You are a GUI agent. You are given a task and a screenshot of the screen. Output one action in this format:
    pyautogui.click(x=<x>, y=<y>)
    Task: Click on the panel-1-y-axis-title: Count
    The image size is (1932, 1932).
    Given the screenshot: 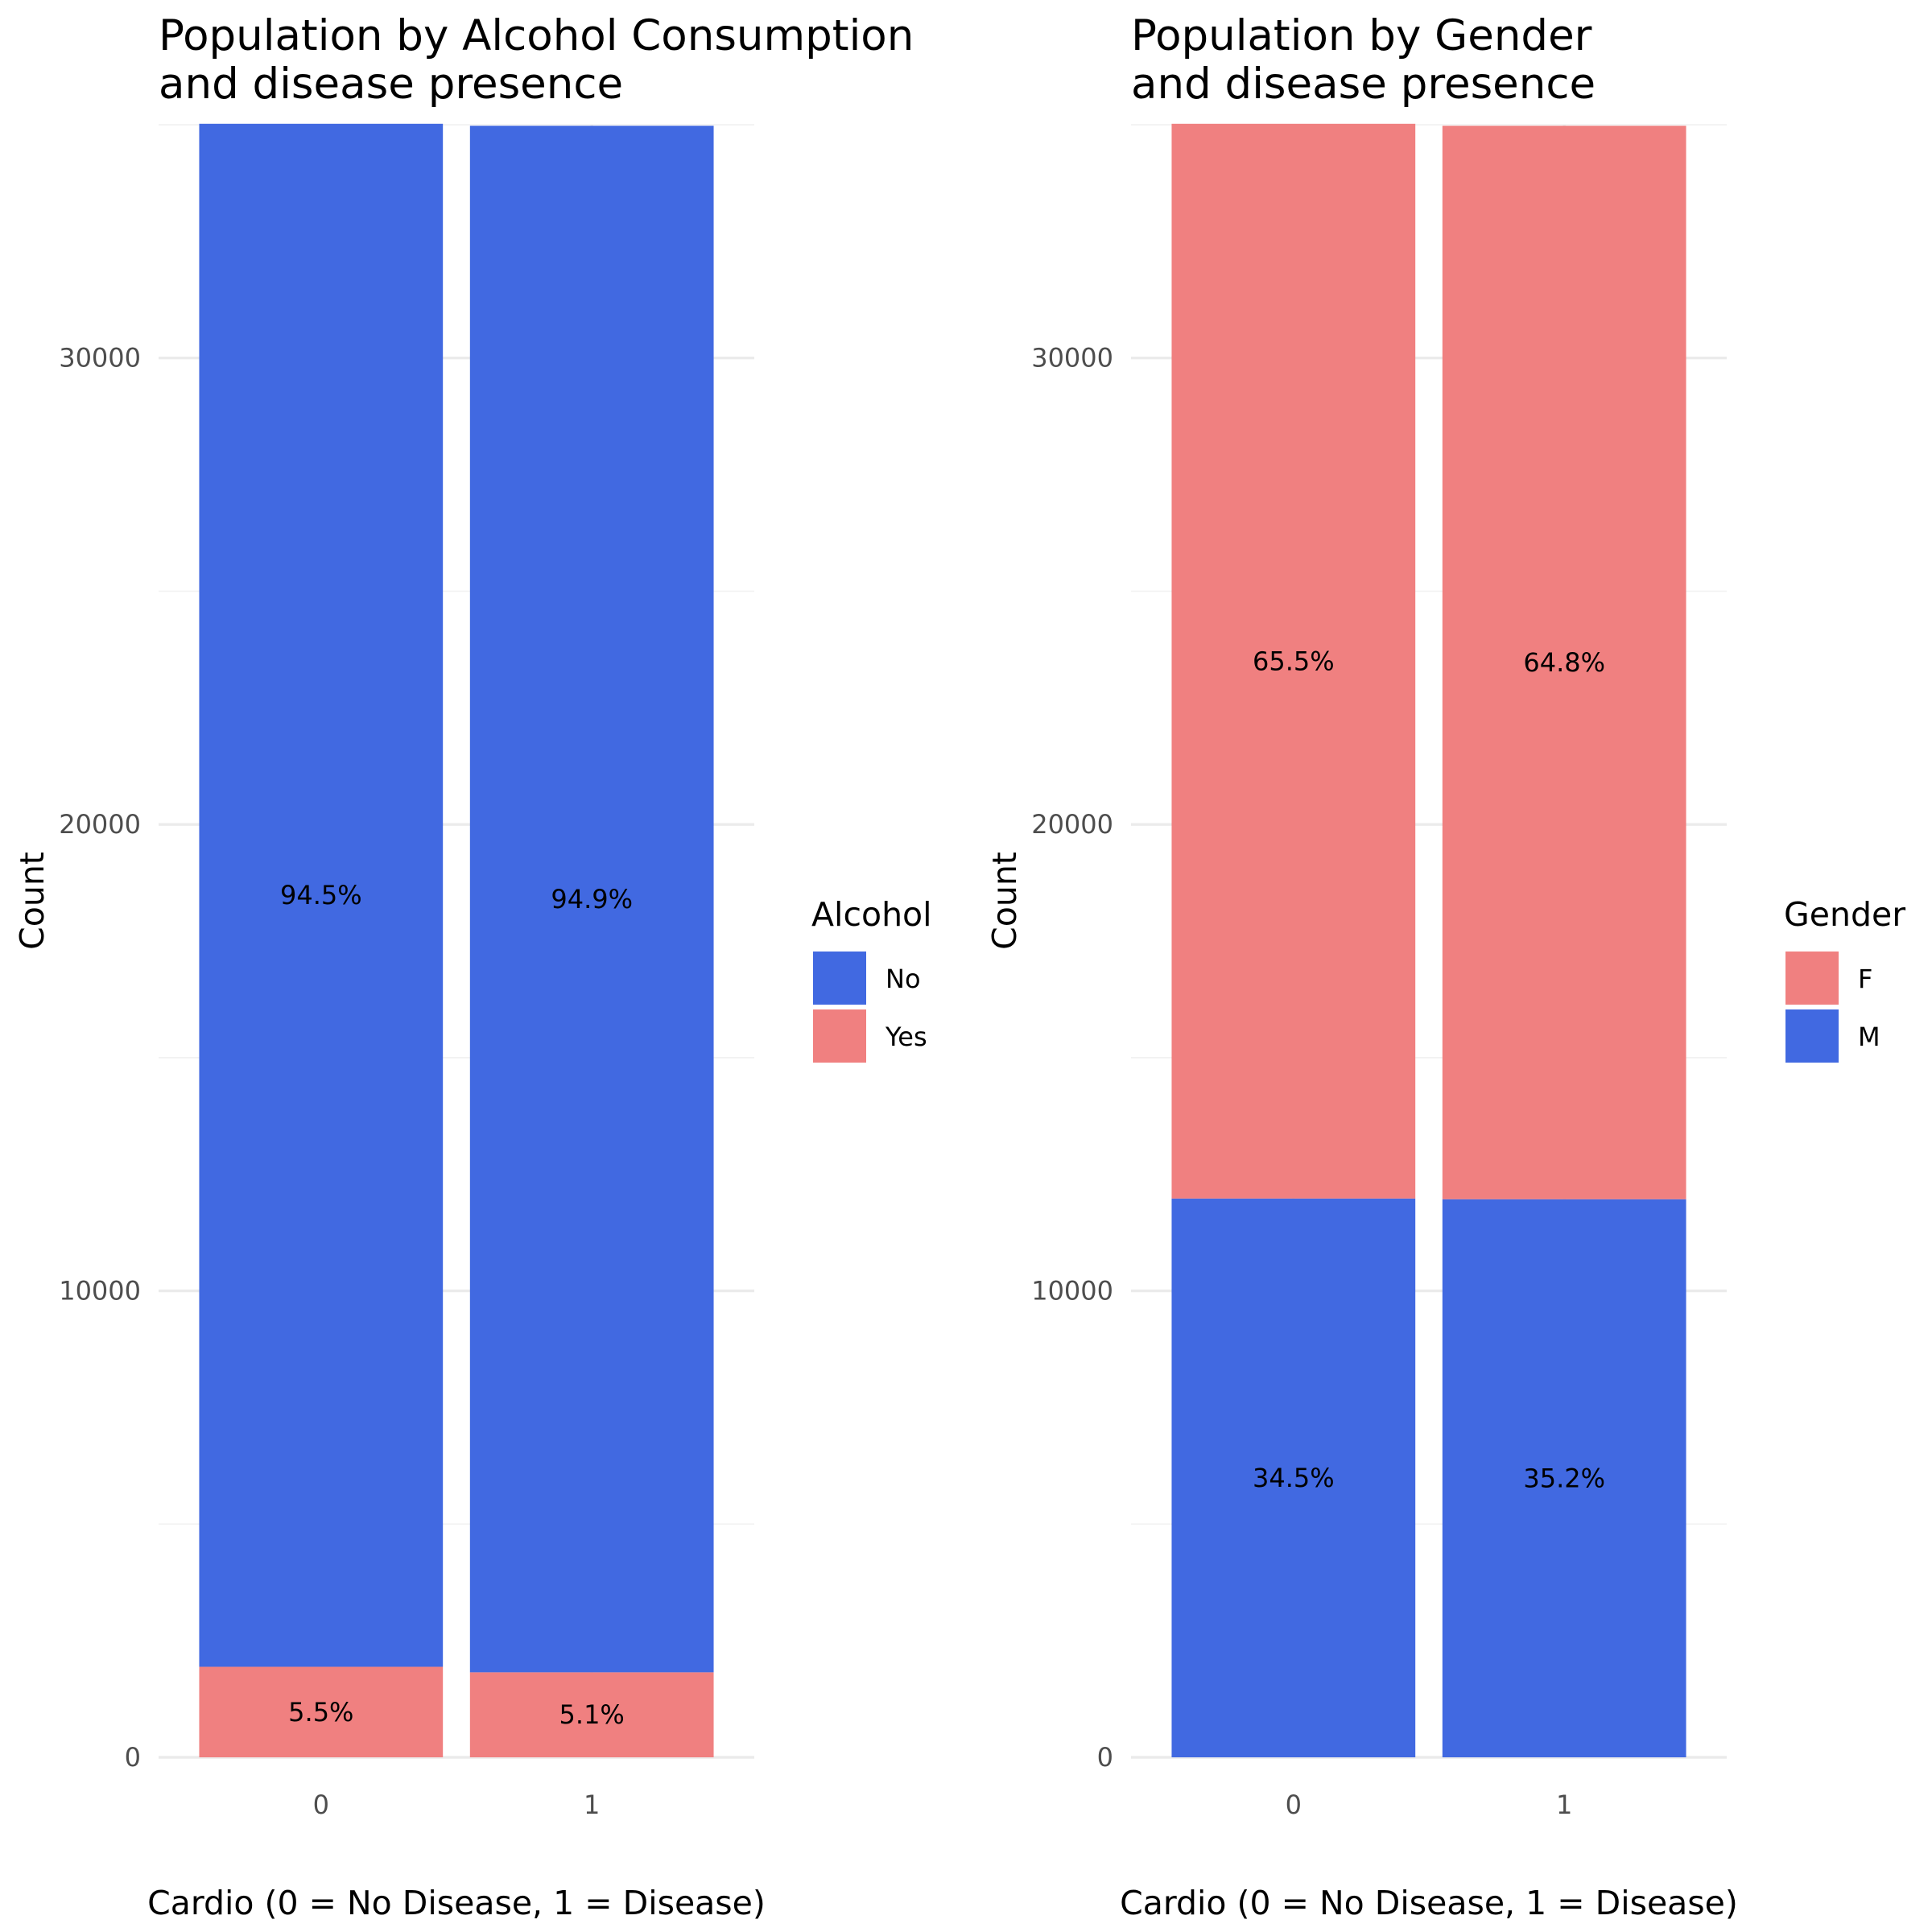 What is the action you would take?
    pyautogui.click(x=32, y=901)
    